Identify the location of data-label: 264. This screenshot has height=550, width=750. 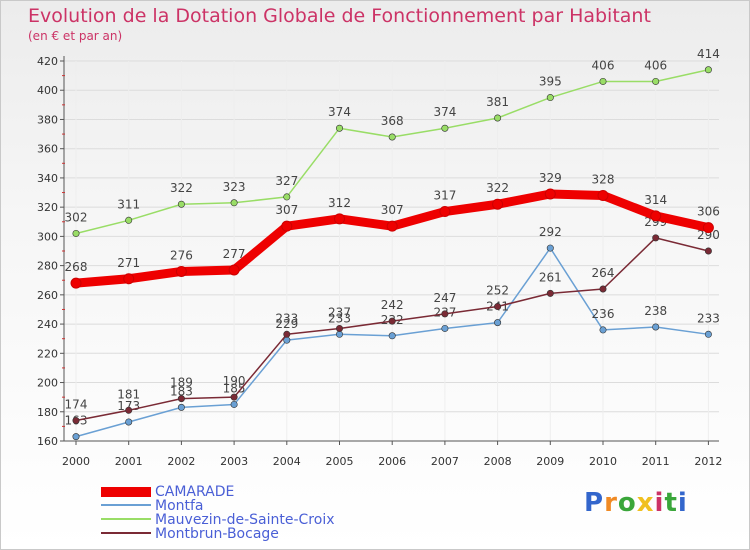
(603, 273).